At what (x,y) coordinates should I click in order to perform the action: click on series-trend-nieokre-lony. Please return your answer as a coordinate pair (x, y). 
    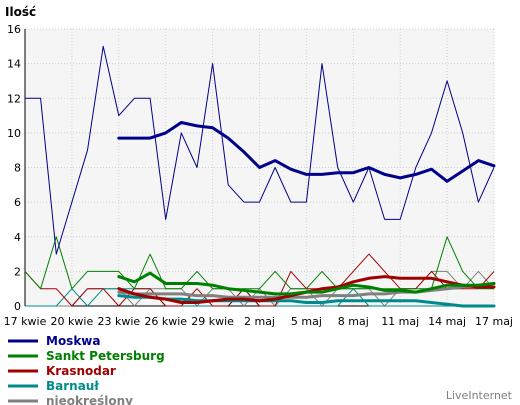
    Looking at the image, I should click on (306, 290).